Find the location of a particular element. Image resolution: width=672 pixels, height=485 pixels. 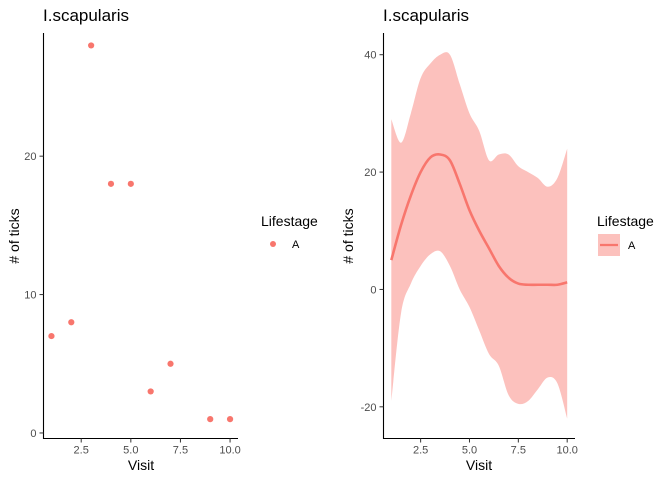

smooth-legend-label-A: A is located at coordinates (632, 246).